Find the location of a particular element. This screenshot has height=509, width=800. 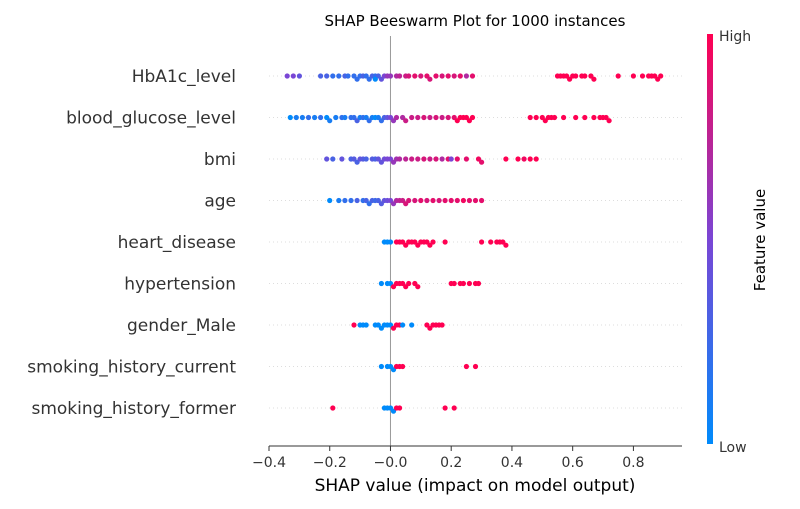

feature-label: age is located at coordinates (220, 202).